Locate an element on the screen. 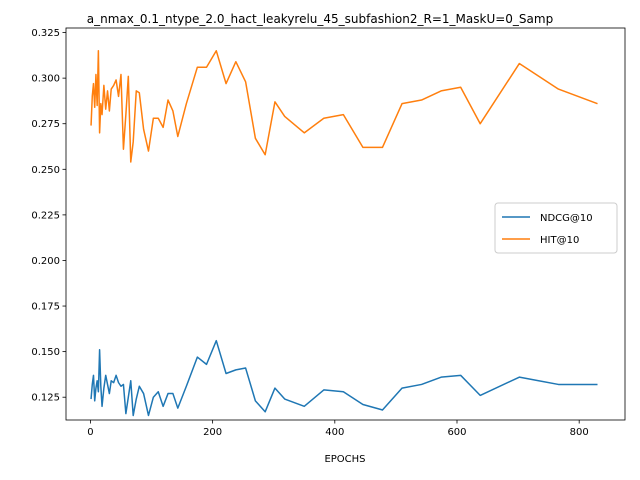 This screenshot has height=480, width=640. y-tick-label: 0.325 is located at coordinates (45, 33).